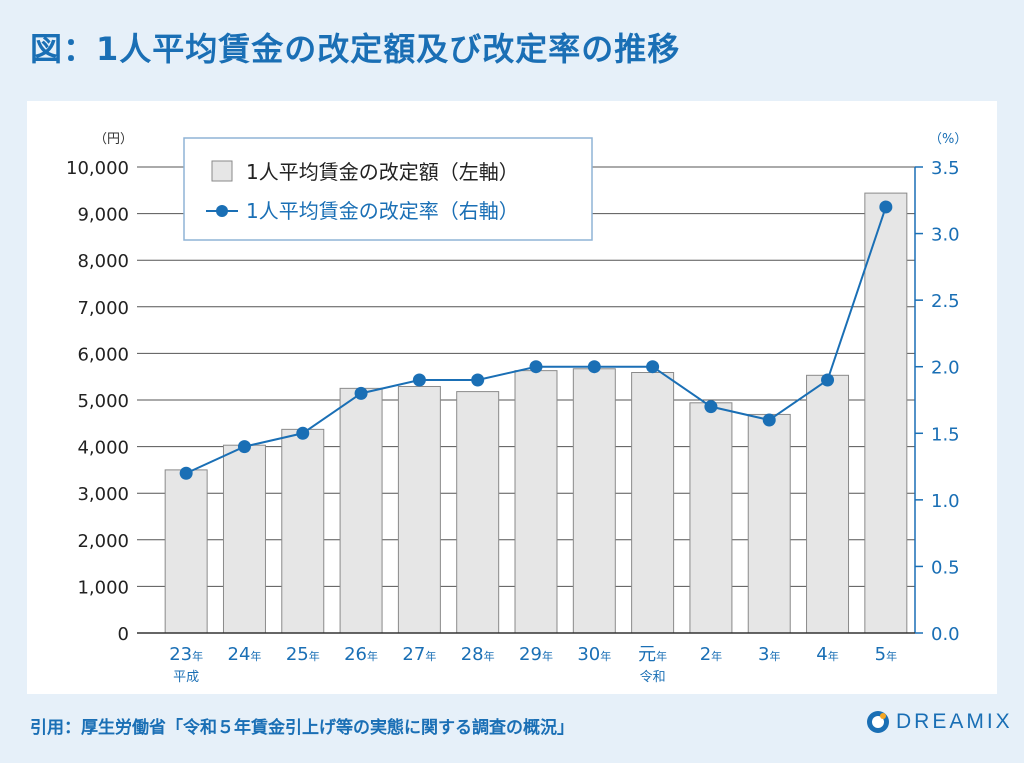 The image size is (1024, 763). I want to click on left-axis-tick-label: 10,000, so click(97, 168).